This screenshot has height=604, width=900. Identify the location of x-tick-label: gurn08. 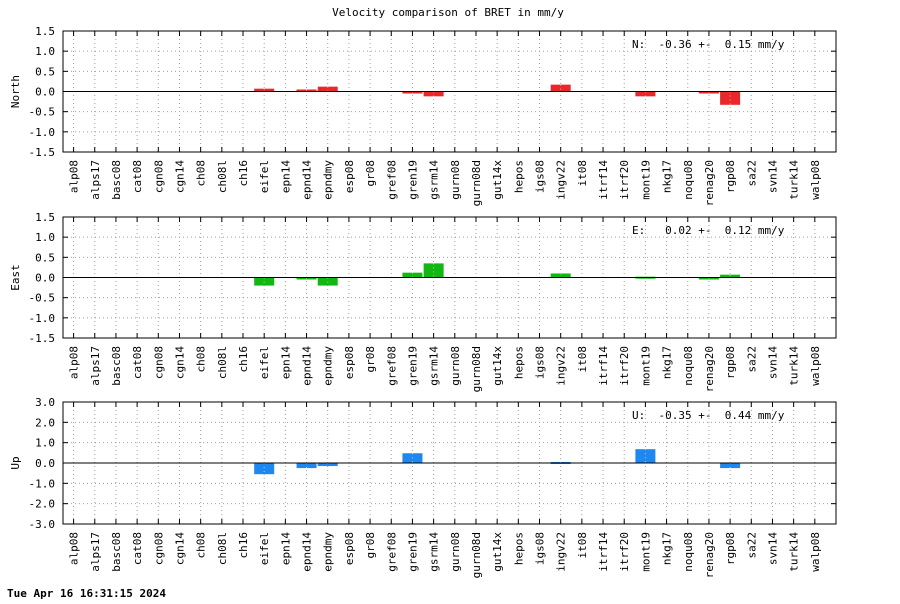
(455, 552).